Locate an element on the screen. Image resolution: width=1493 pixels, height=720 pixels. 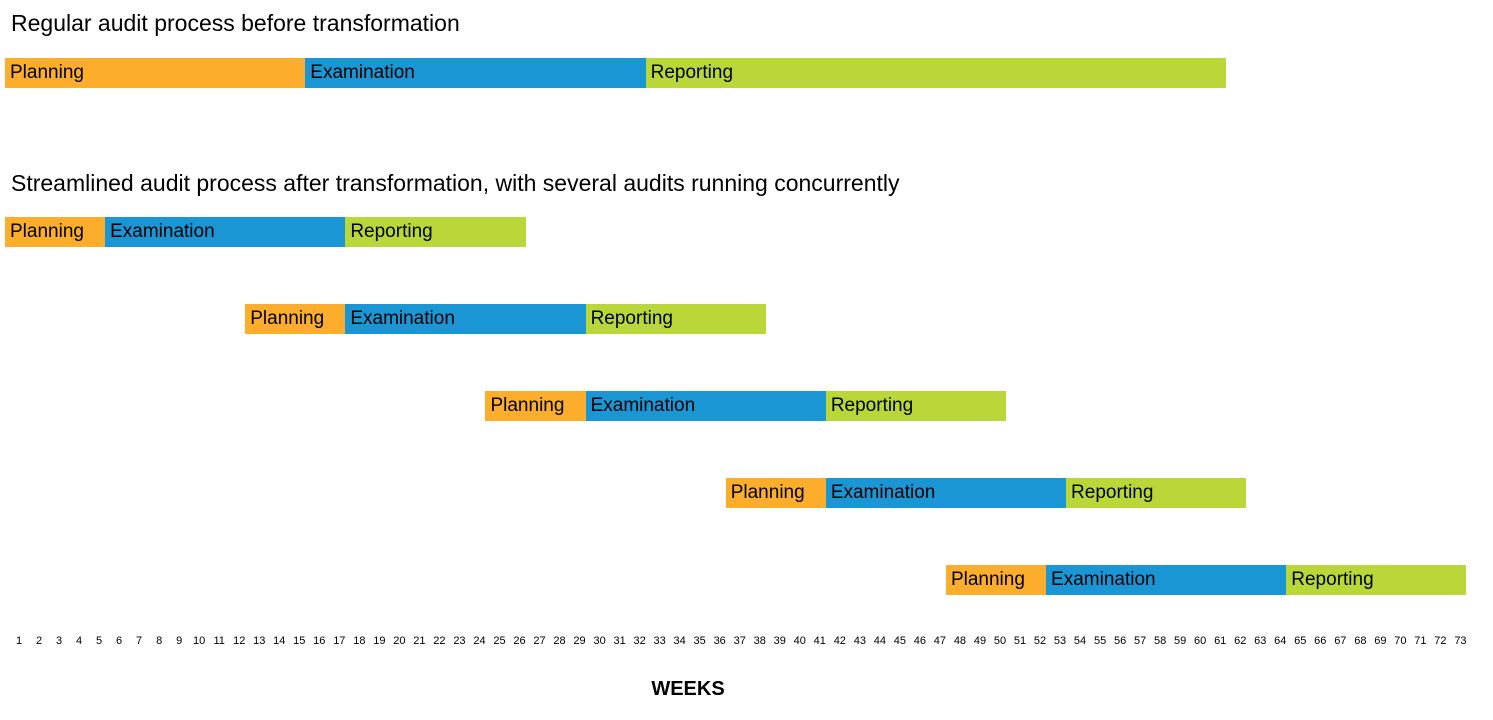
x-tick-label: 57 is located at coordinates (1140, 641).